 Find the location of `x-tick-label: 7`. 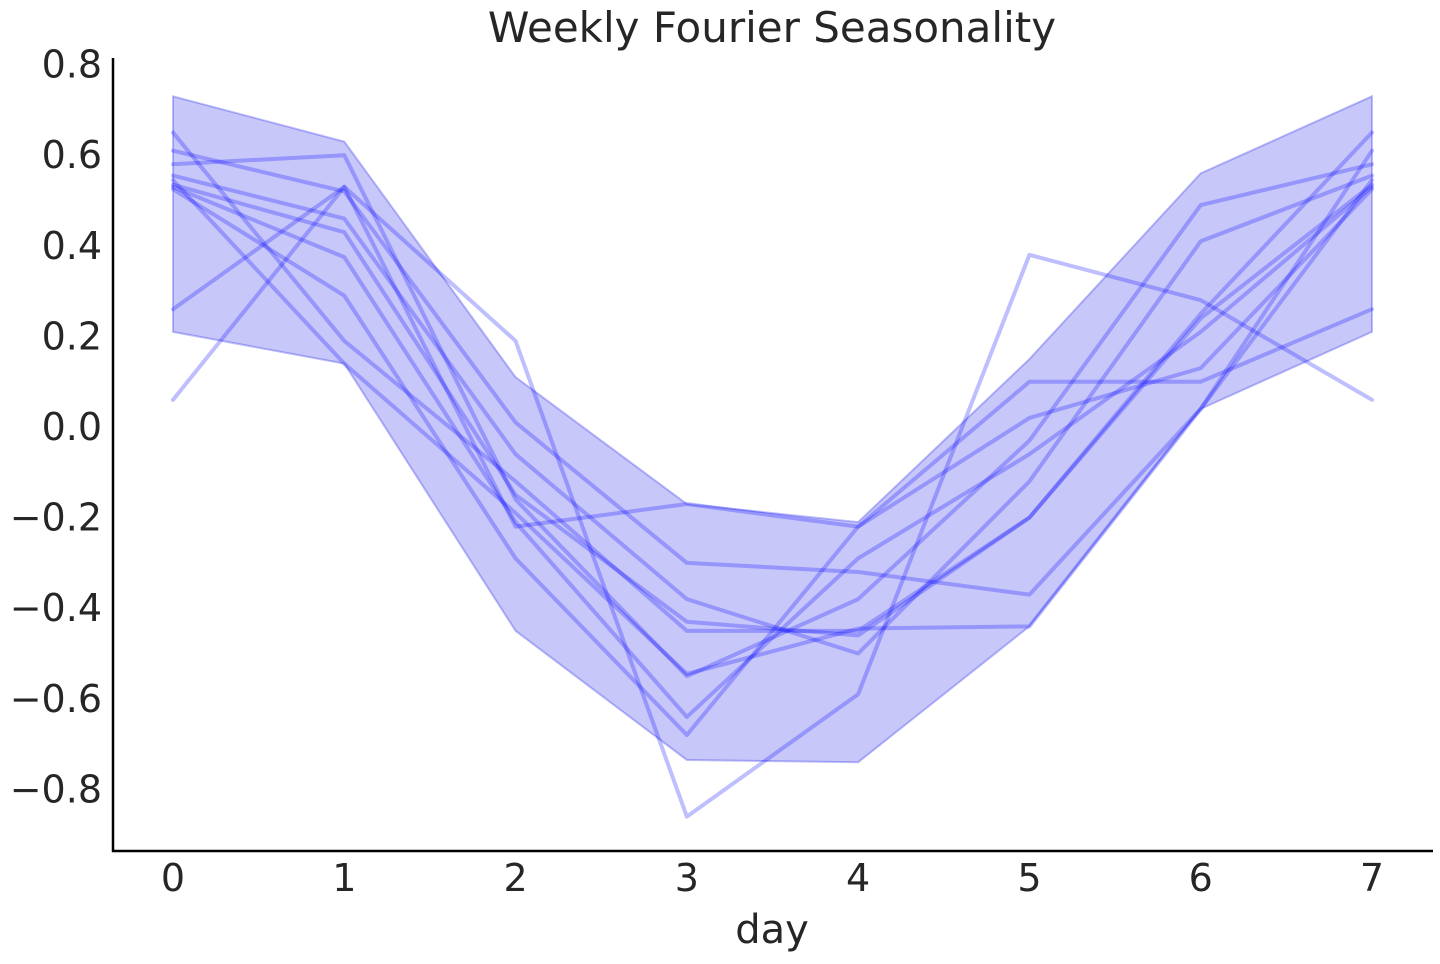

x-tick-label: 7 is located at coordinates (1372, 878).